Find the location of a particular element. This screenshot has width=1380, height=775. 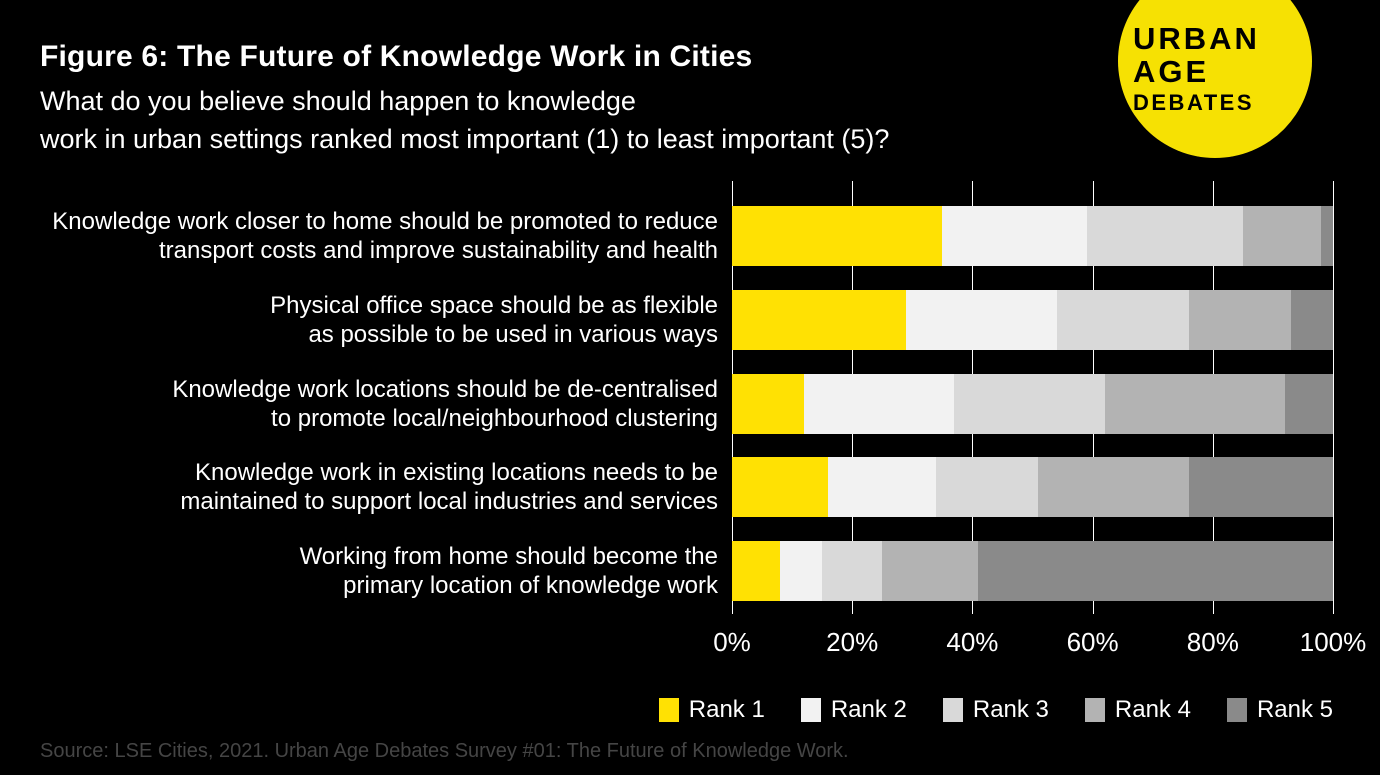

legend: Rank 1 Rank 2 Rank 3 Rank 4 Rank 5 is located at coordinates (995, 710).